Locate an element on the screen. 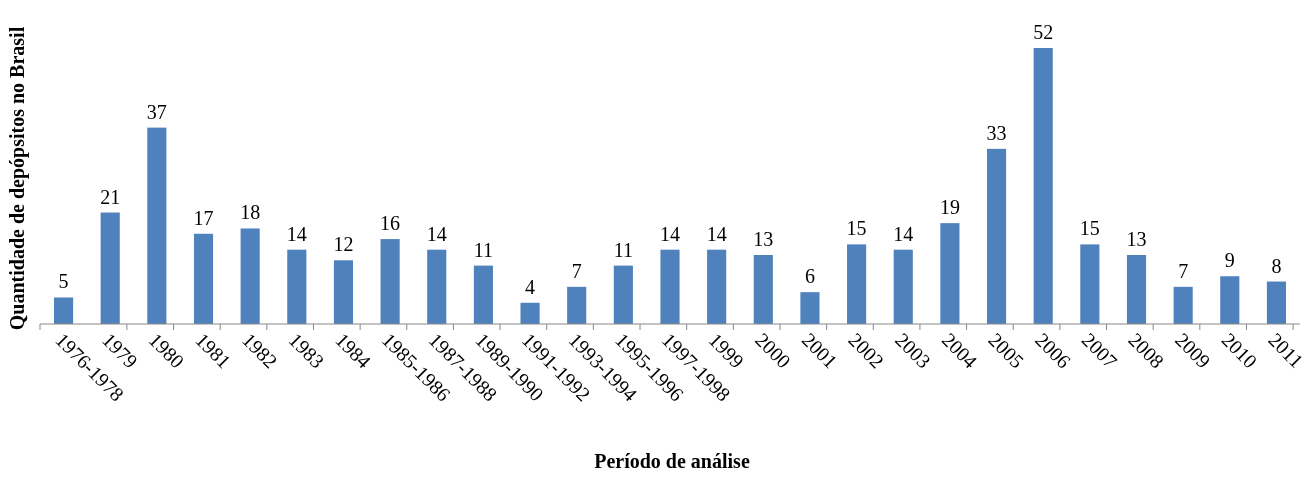 The width and height of the screenshot is (1304, 477). data-label: 4 is located at coordinates (530, 286).